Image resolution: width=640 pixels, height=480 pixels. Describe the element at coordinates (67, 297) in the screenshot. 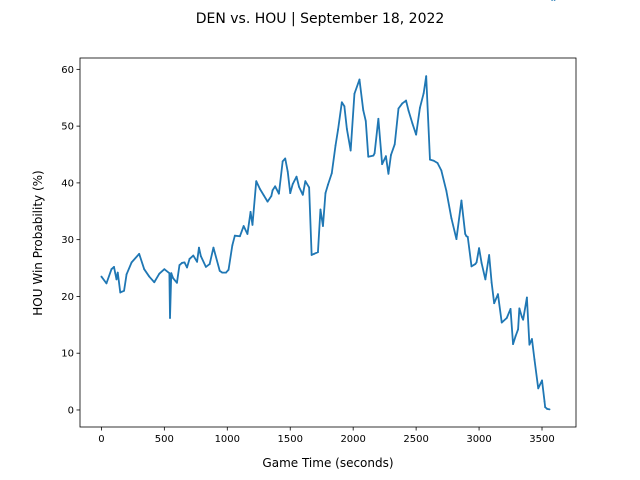

I see `y-tick-label: 20` at that location.